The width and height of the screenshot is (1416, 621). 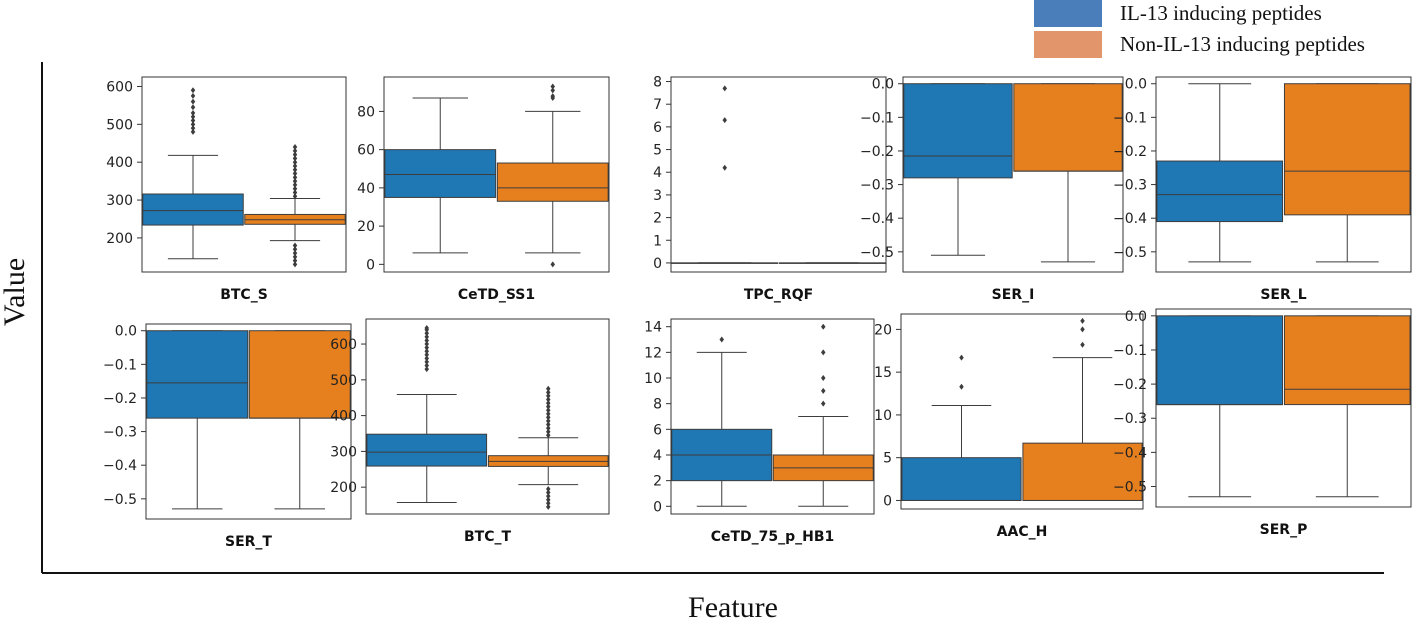 I want to click on y-tick-label: 7, so click(x=657, y=105).